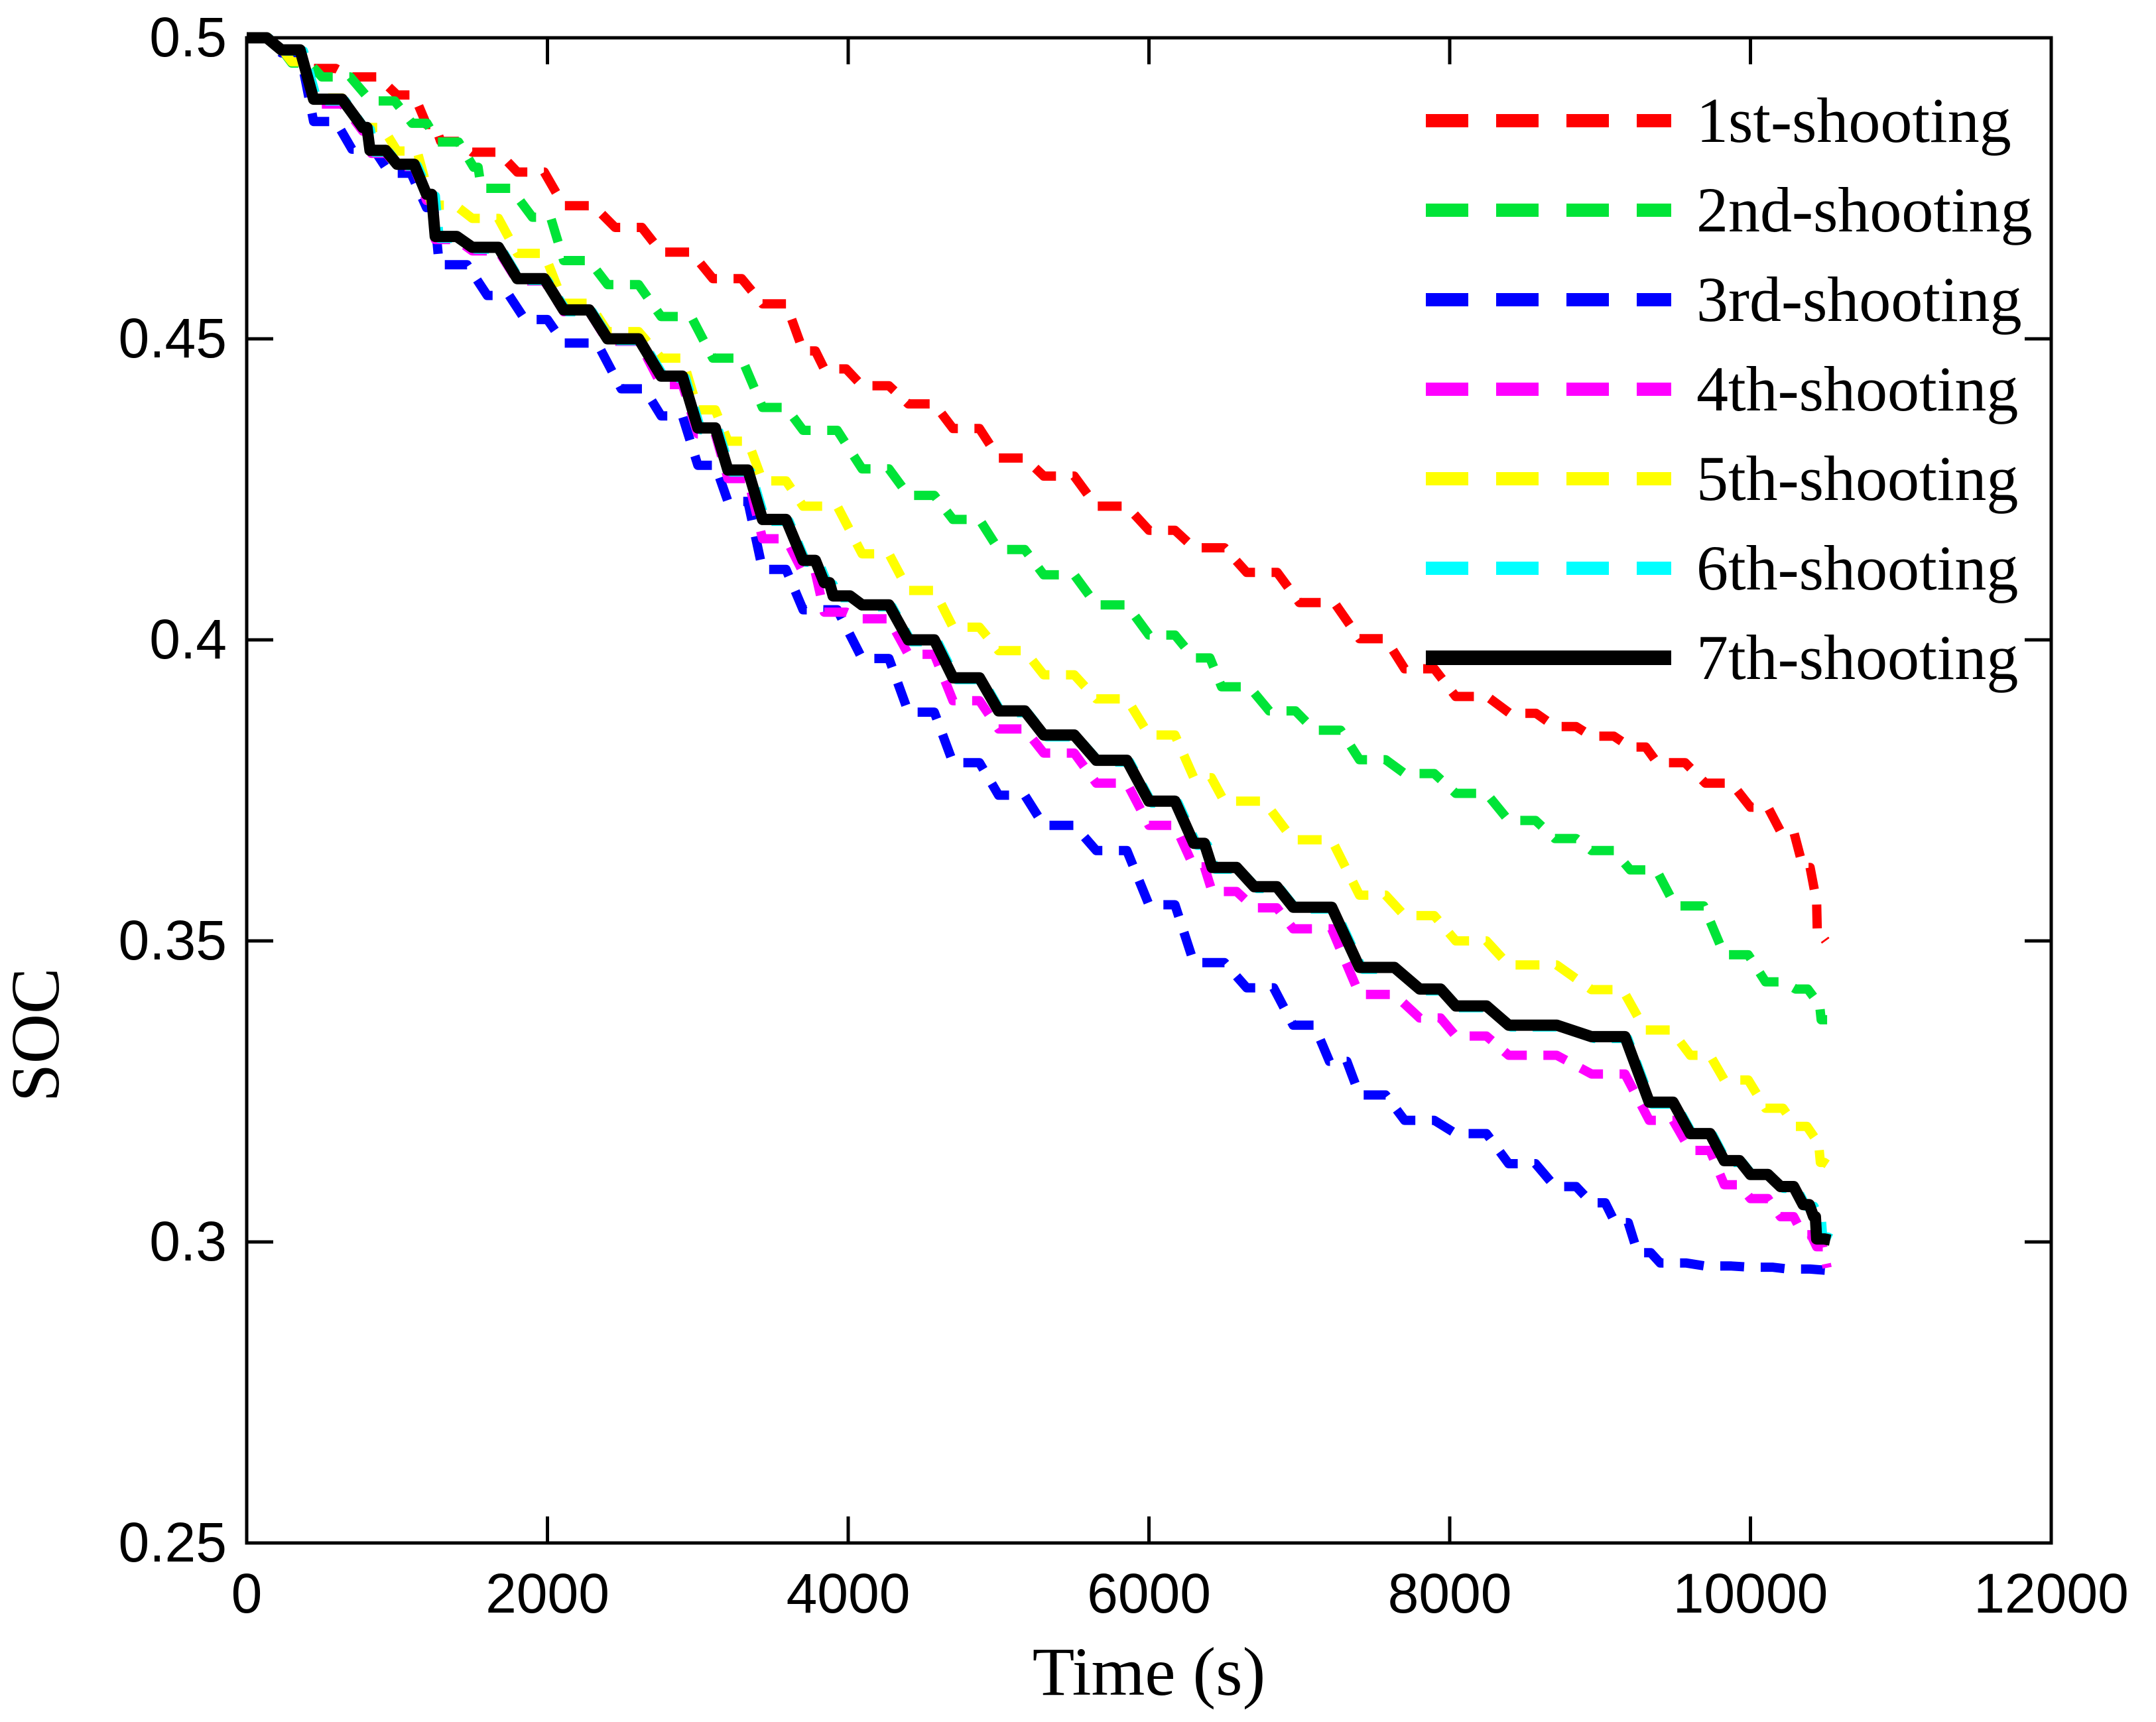 Image resolution: width=2156 pixels, height=1722 pixels. What do you see at coordinates (1859, 299) in the screenshot?
I see `legend-label: 3rd-shooting` at bounding box center [1859, 299].